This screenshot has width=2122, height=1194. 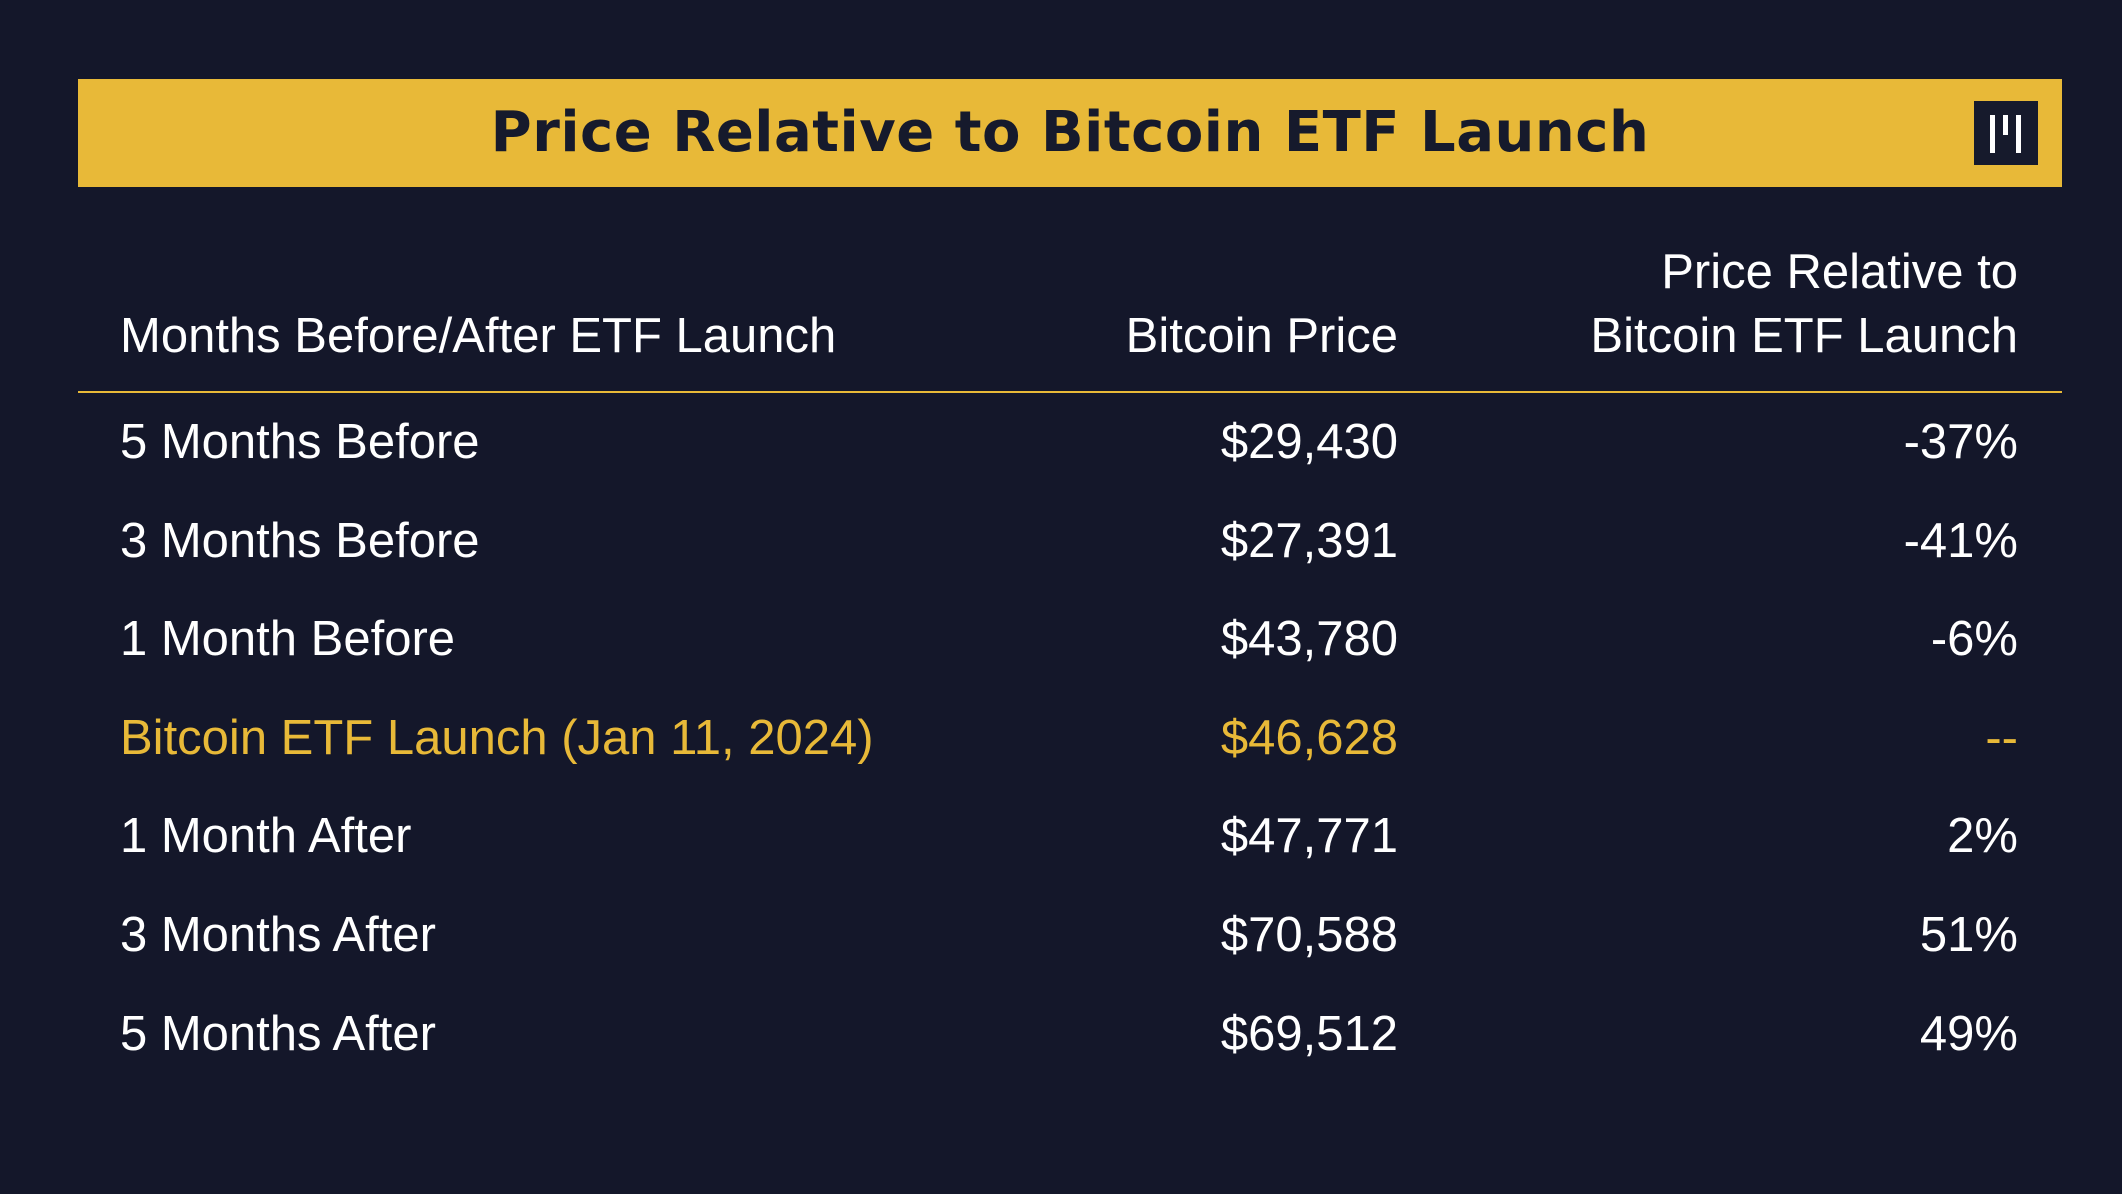 I want to click on table-row: 1 Month After $47,771 2%, so click(x=1070, y=836).